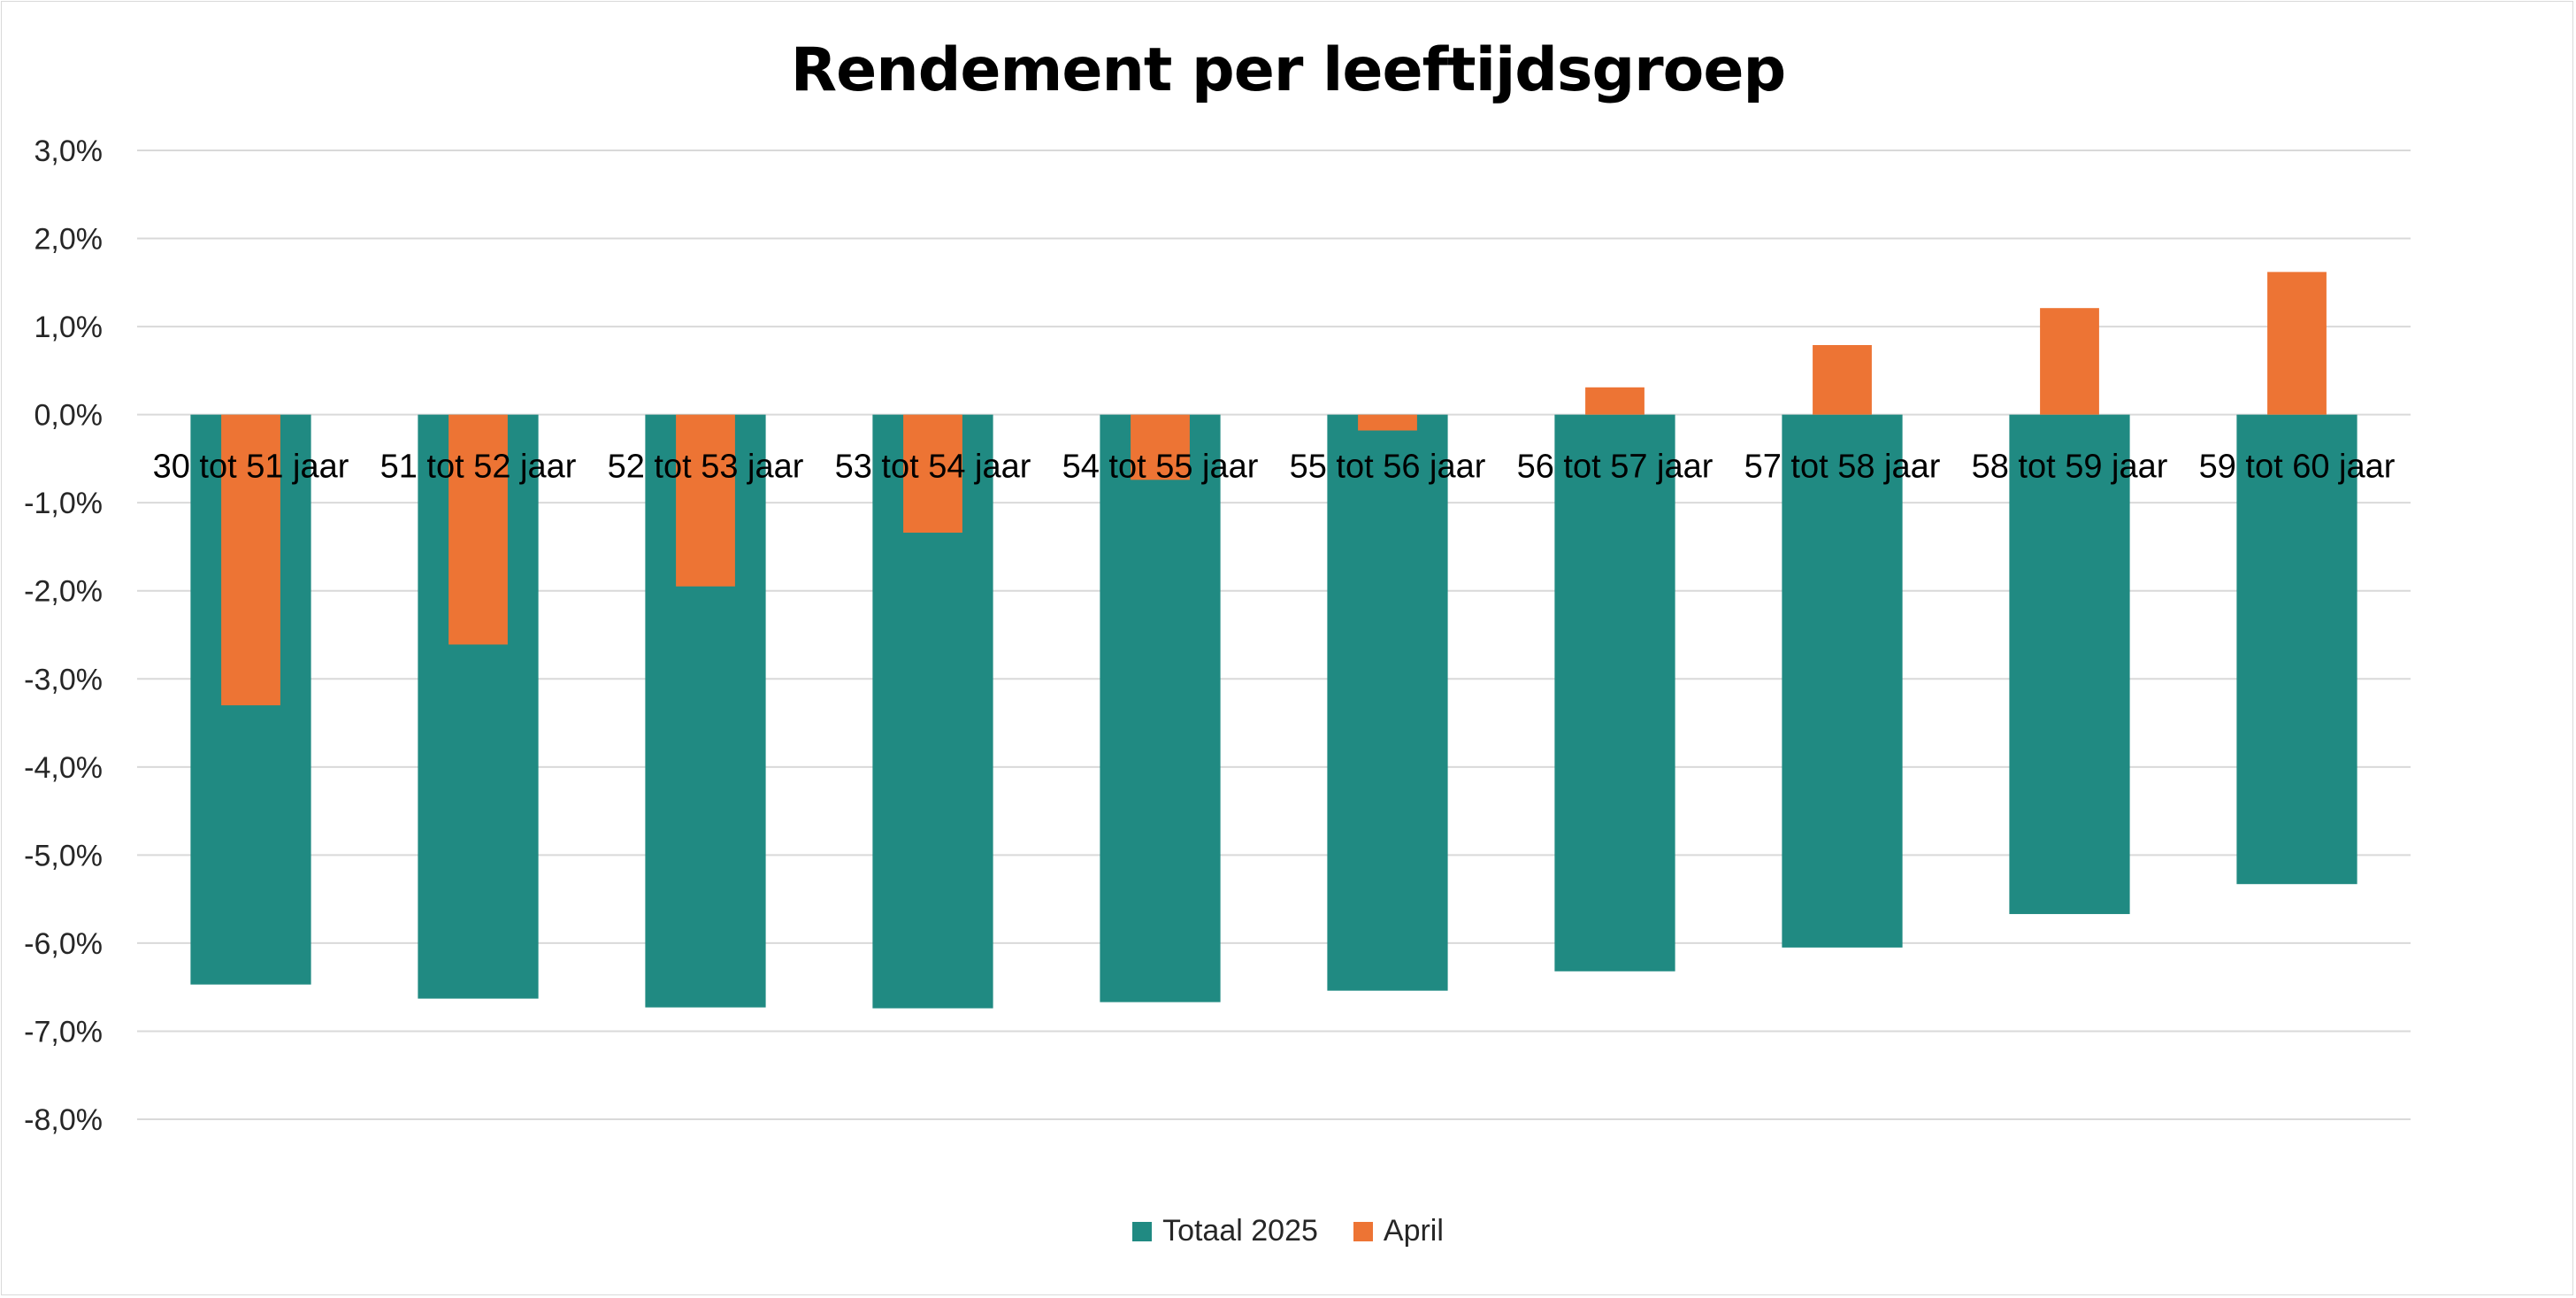 The image size is (2576, 1298). I want to click on y-tick-label: -5,0%, so click(63, 855).